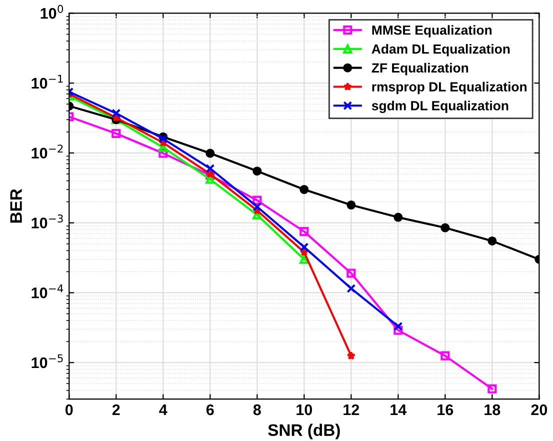 The width and height of the screenshot is (553, 441). Describe the element at coordinates (48, 291) in the screenshot. I see `y-tick-label: 10$^{−4}$` at that location.